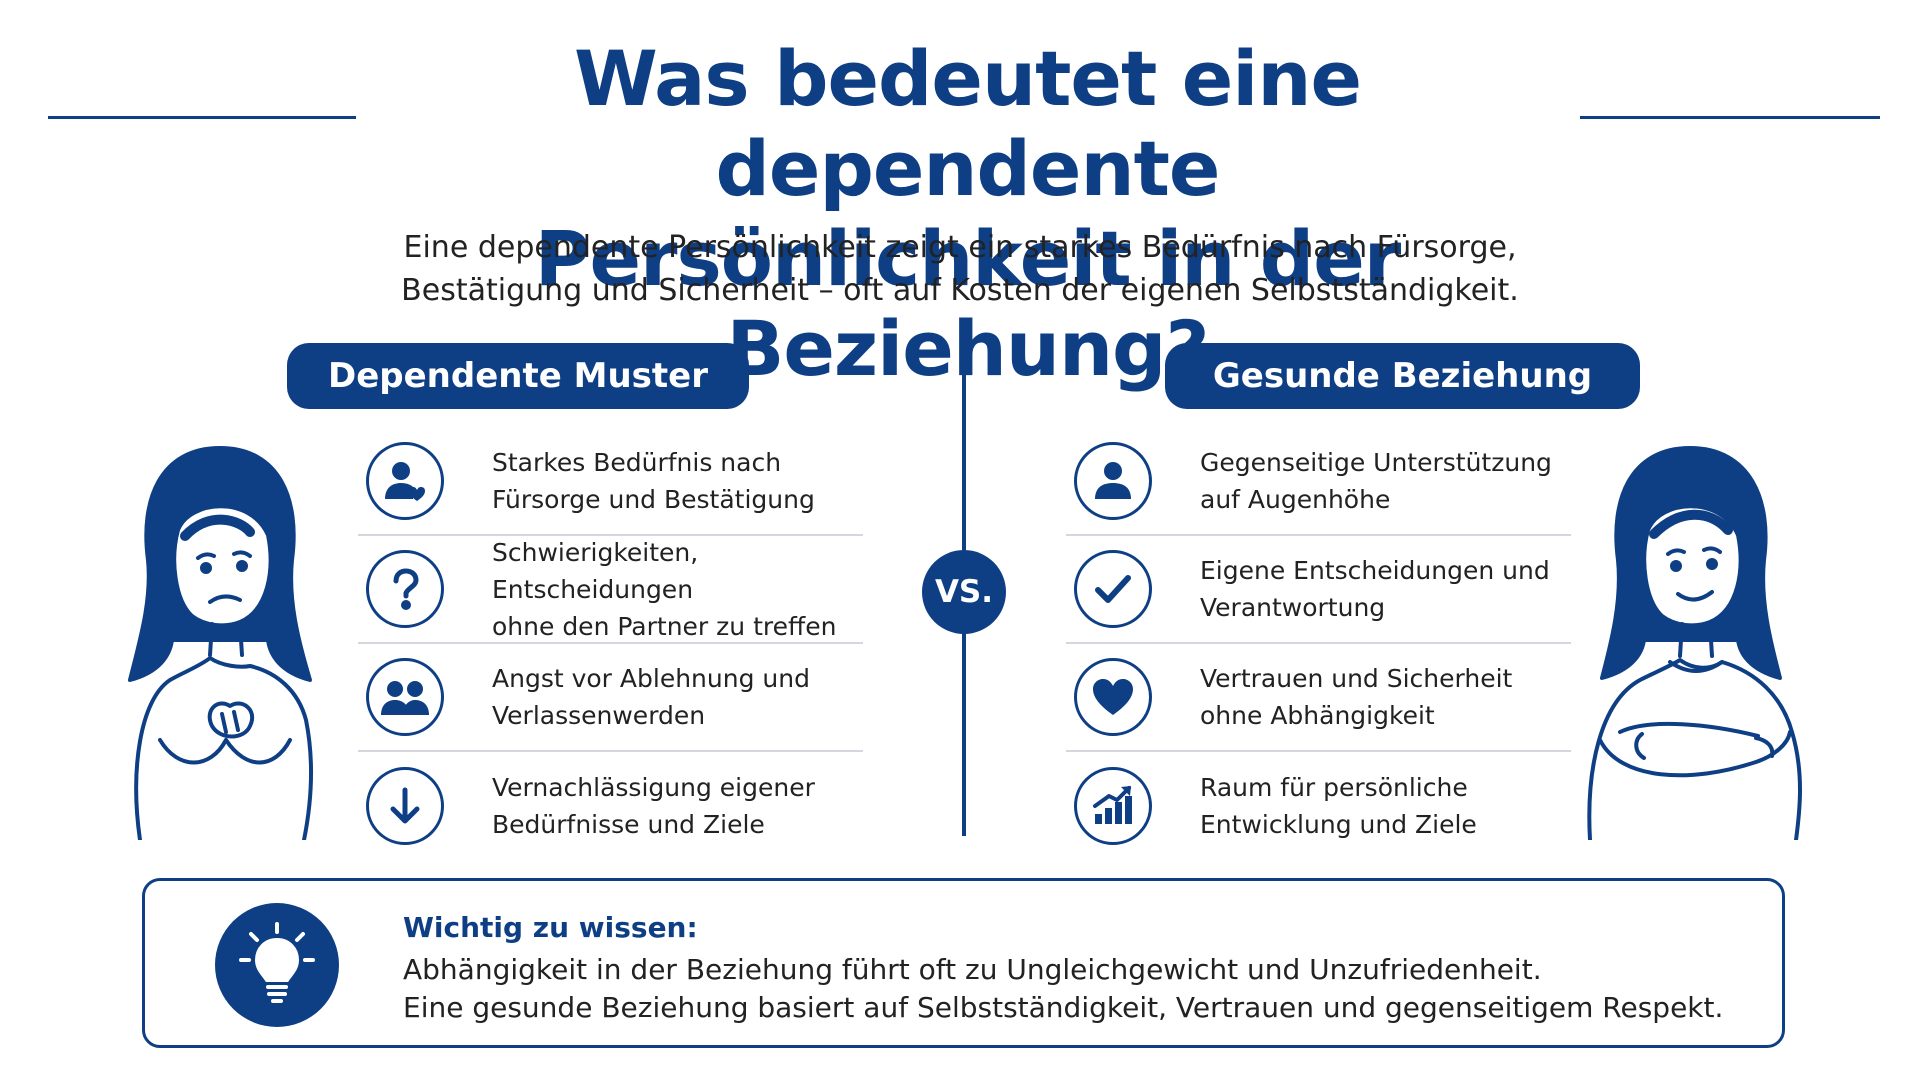  I want to click on list-item-text: Angst vor Ablehnung und Verlassenwerden, so click(651, 697).